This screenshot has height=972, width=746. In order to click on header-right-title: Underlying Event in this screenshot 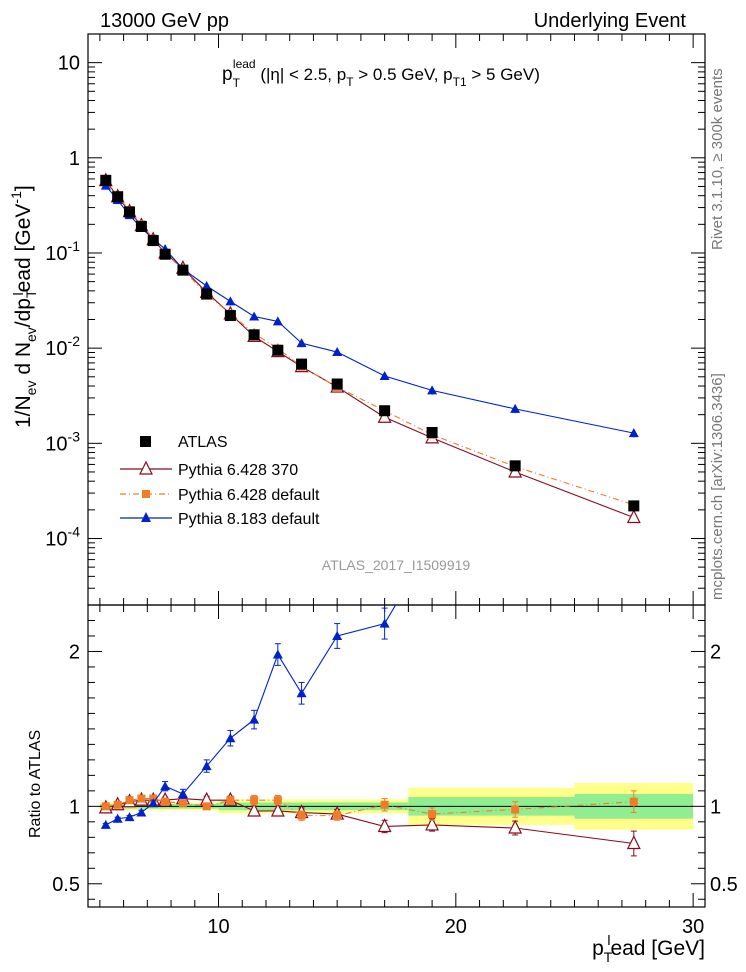, I will do `click(610, 21)`.